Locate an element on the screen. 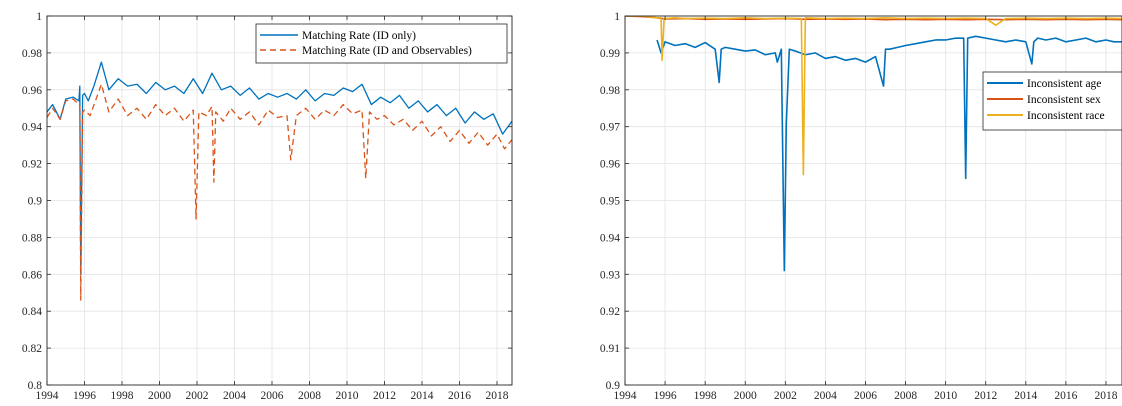  y-tick-label: 0.91 is located at coordinates (610, 349).